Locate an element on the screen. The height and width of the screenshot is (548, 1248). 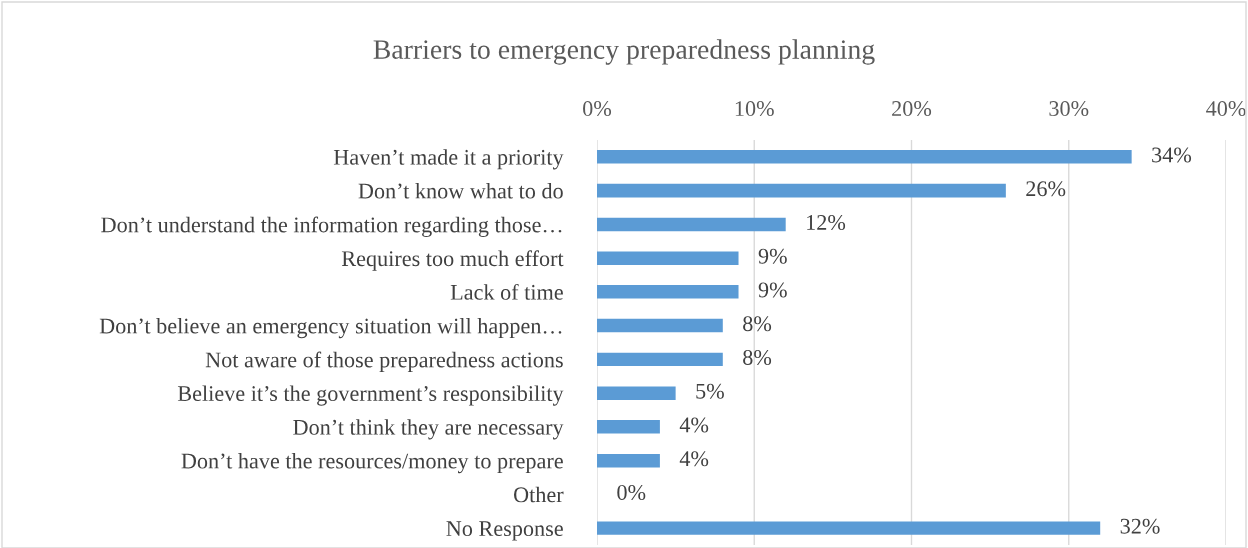
x-tick-label: 10% is located at coordinates (754, 109).